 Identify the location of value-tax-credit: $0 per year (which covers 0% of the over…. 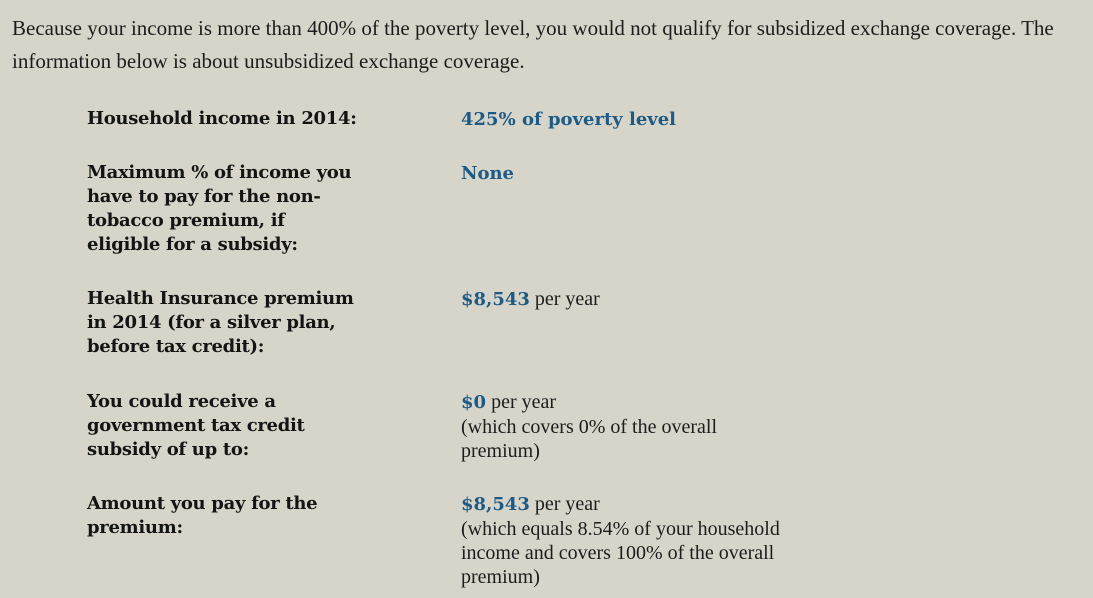
(589, 426).